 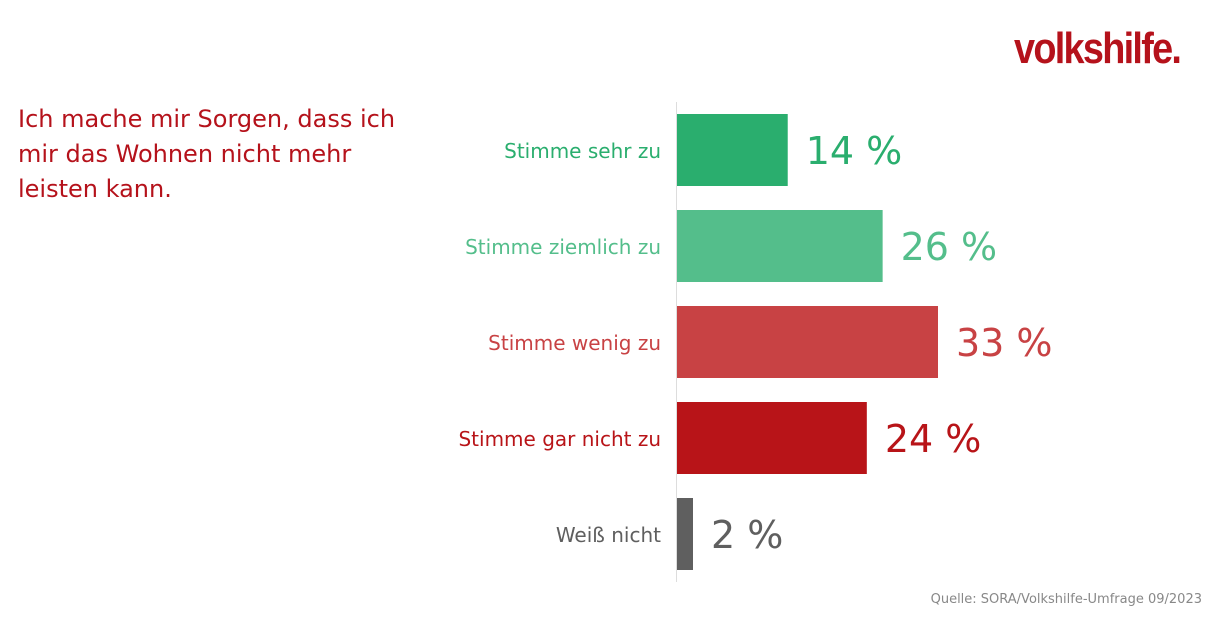 I want to click on value-label: 26 %, so click(x=949, y=247).